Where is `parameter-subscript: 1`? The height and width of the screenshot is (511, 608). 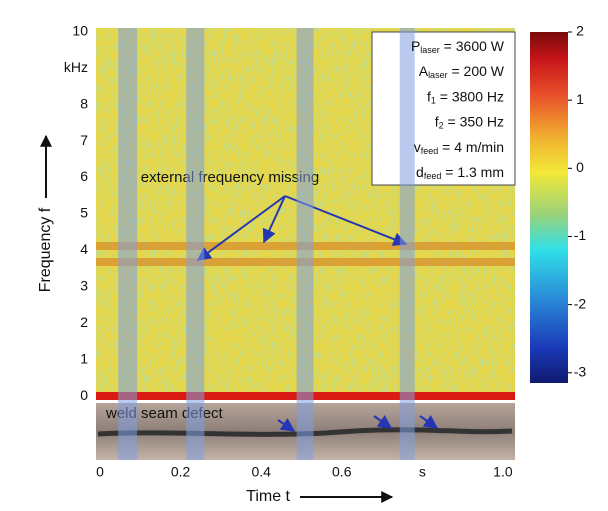 parameter-subscript: 1 is located at coordinates (433, 101).